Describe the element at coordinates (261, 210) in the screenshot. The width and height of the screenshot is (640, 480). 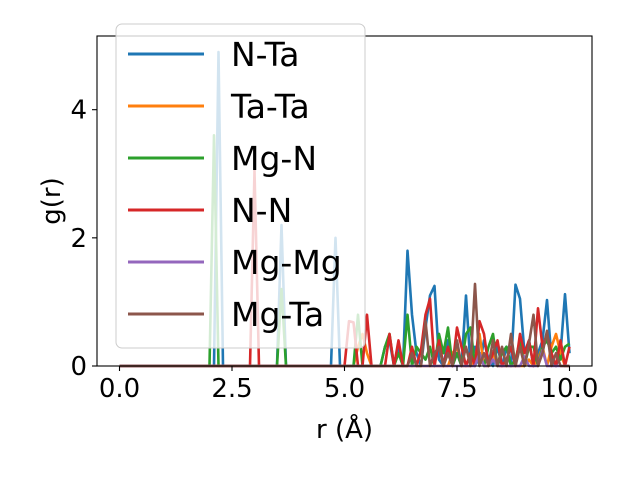
I see `legend-label-n-n: N-N` at that location.